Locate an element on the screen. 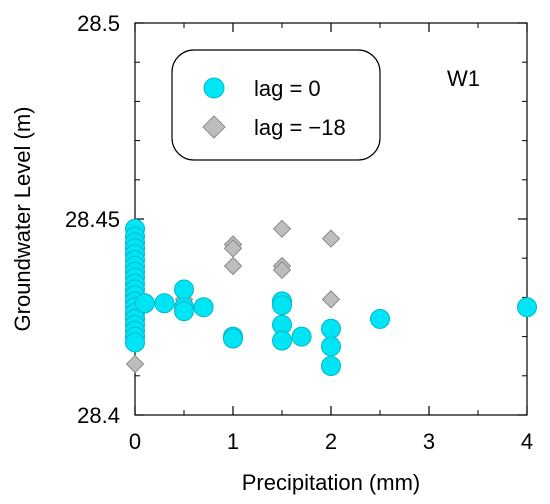 The image size is (550, 504). x-tick-labels: 0 1 2 3 4 is located at coordinates (331, 441).